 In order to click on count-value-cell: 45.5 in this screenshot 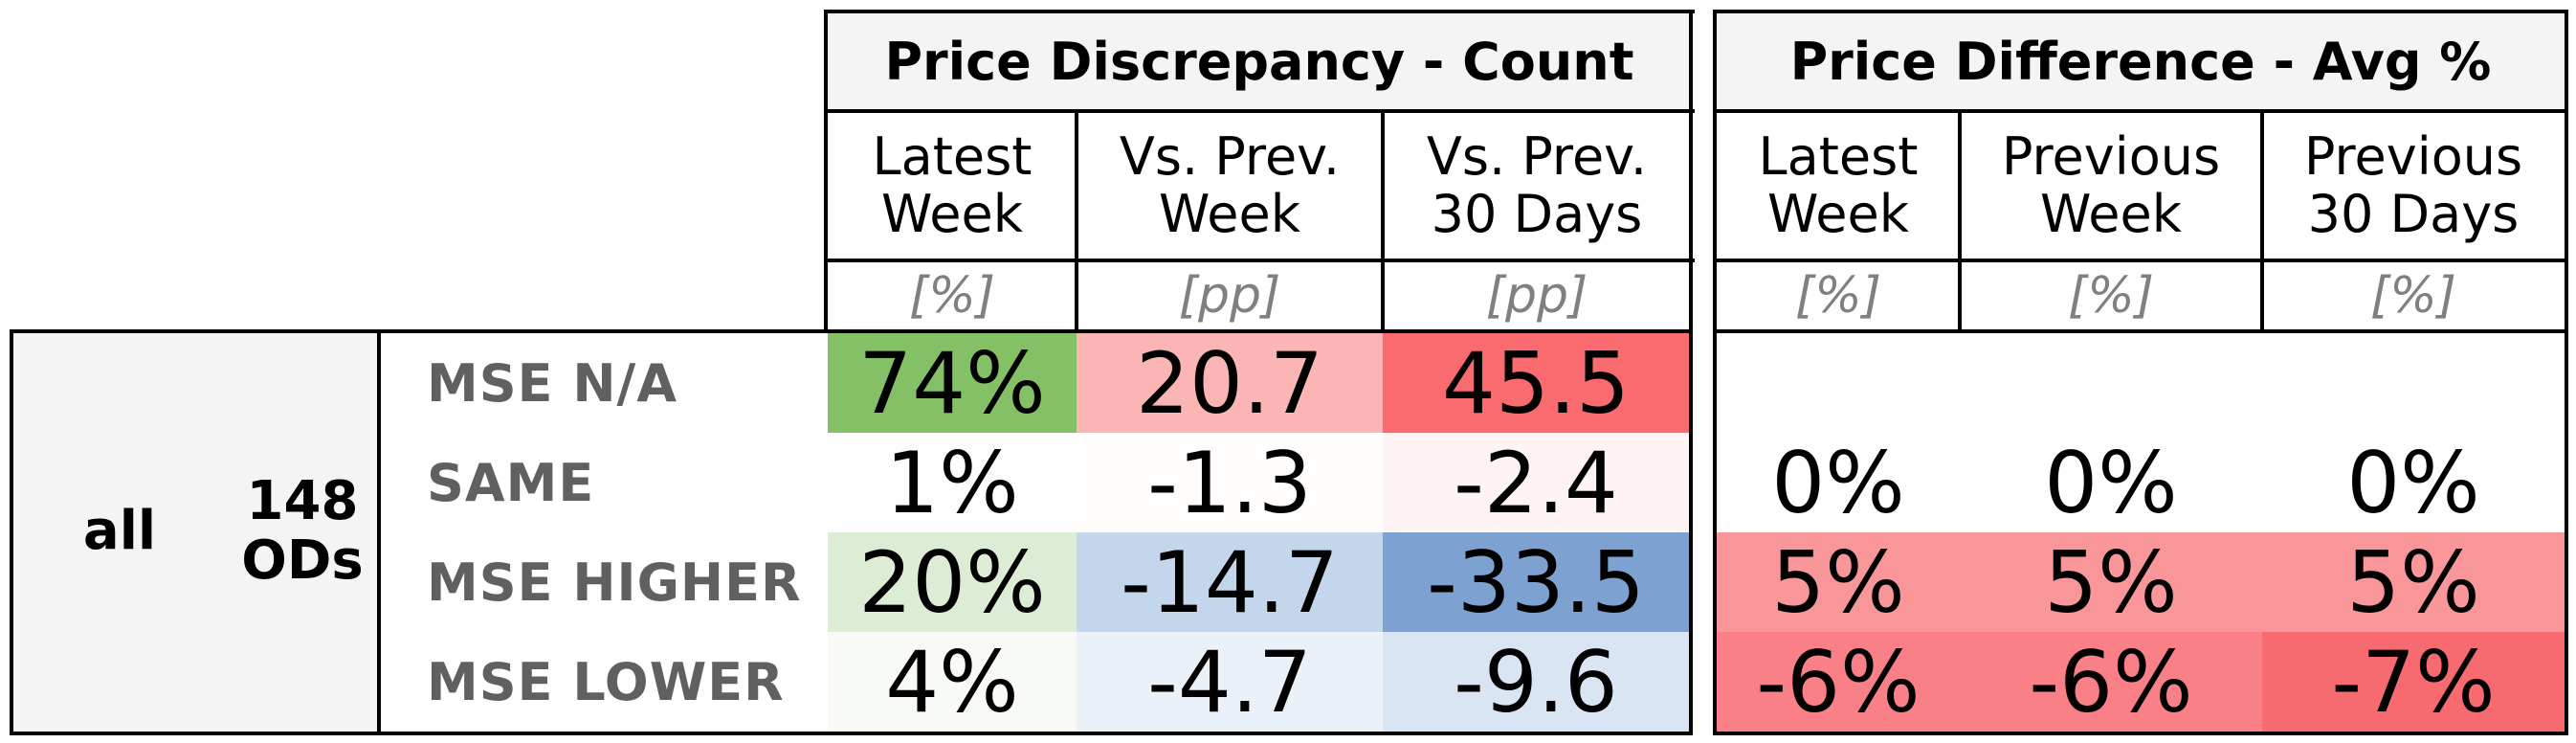, I will do `click(1536, 383)`.